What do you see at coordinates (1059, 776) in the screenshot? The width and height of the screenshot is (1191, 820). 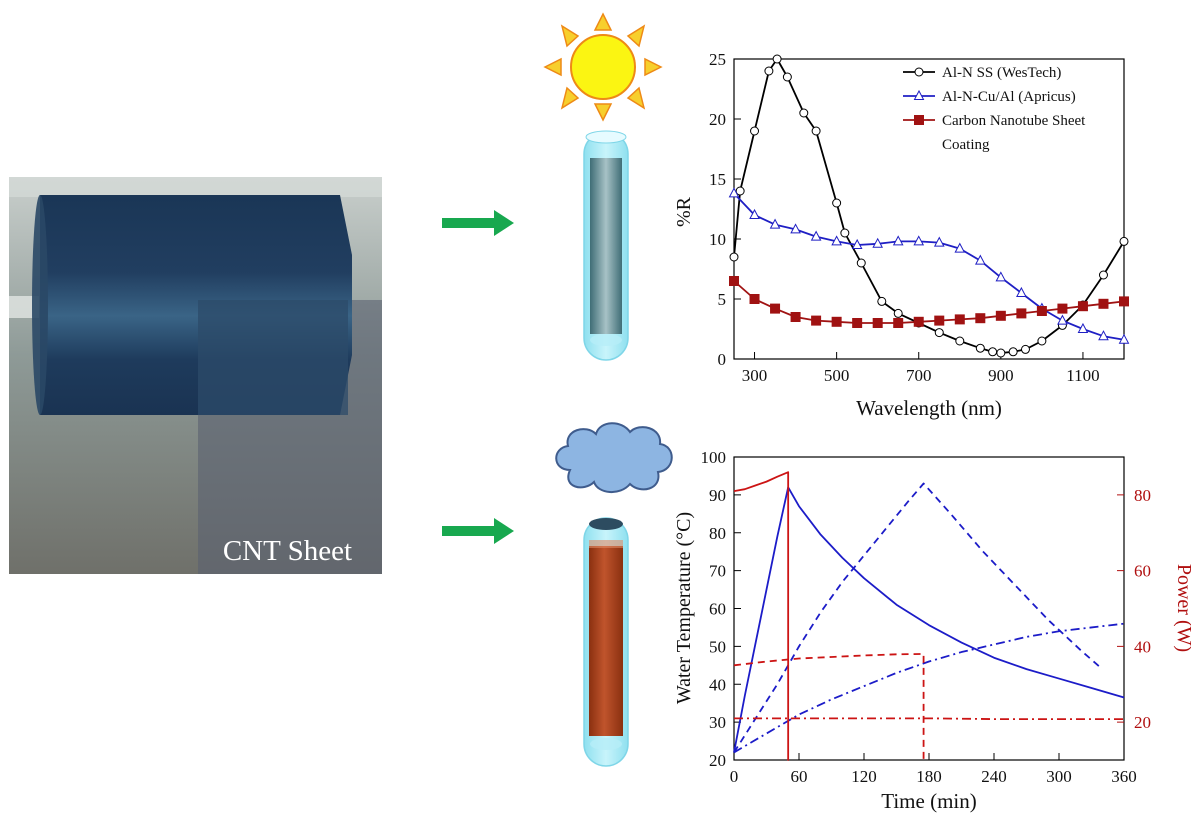 I see `temperature-x-tick-label: 300` at bounding box center [1059, 776].